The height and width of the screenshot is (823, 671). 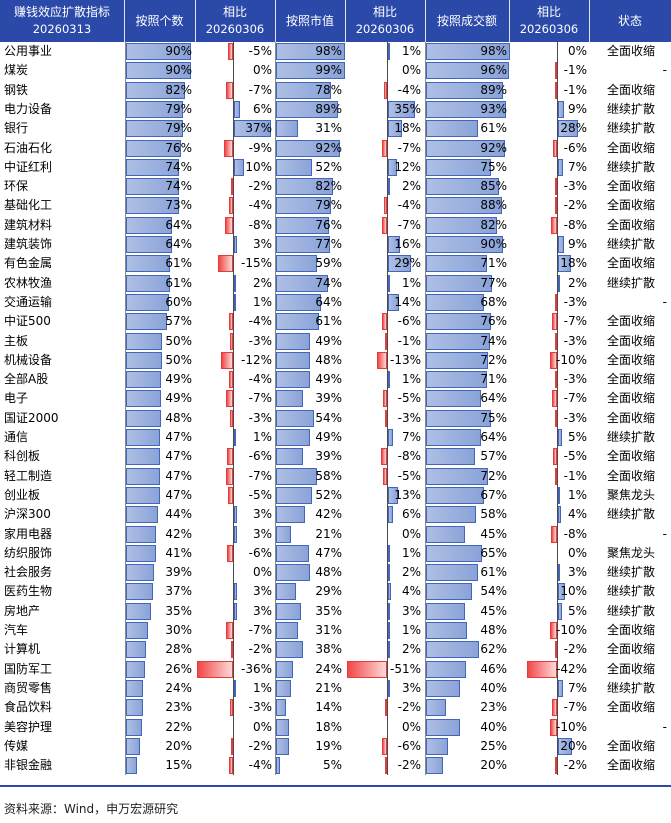 What do you see at coordinates (275, 409) in the screenshot?
I see `level-axis-cap` at bounding box center [275, 409].